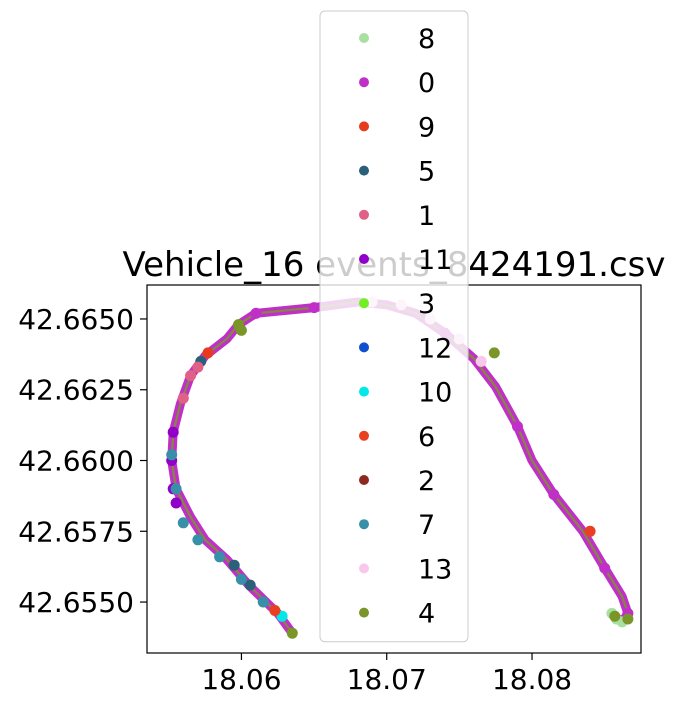 This screenshot has width=696, height=703. I want to click on legend-label-0: 0, so click(426, 83).